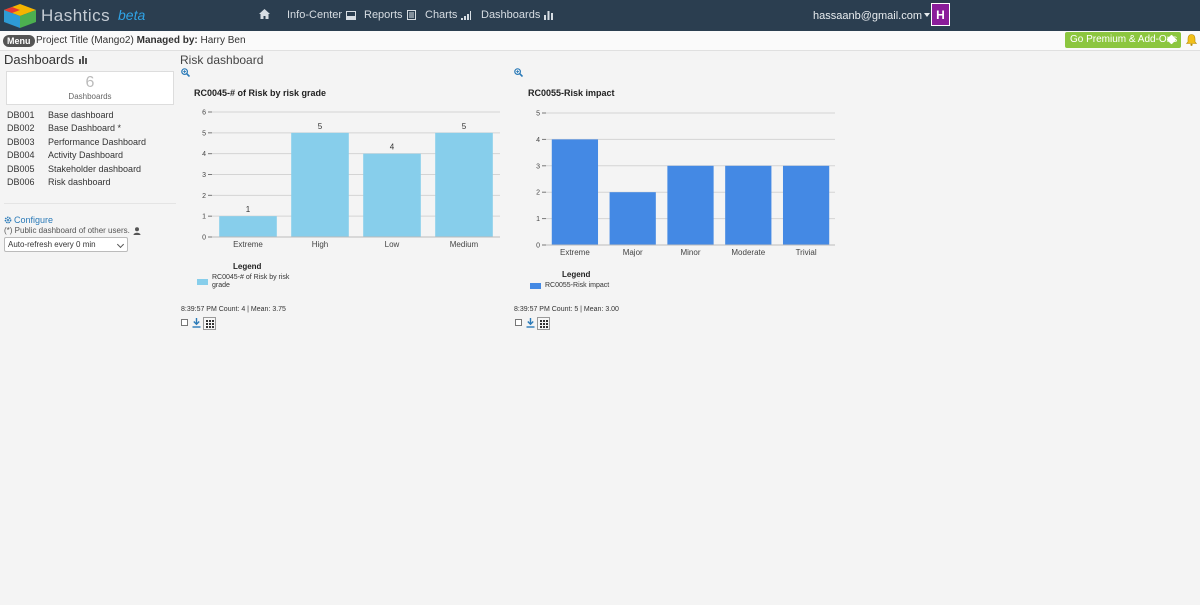 The width and height of the screenshot is (1200, 605). Describe the element at coordinates (441, 15) in the screenshot. I see `nav-charts-label: Charts` at that location.